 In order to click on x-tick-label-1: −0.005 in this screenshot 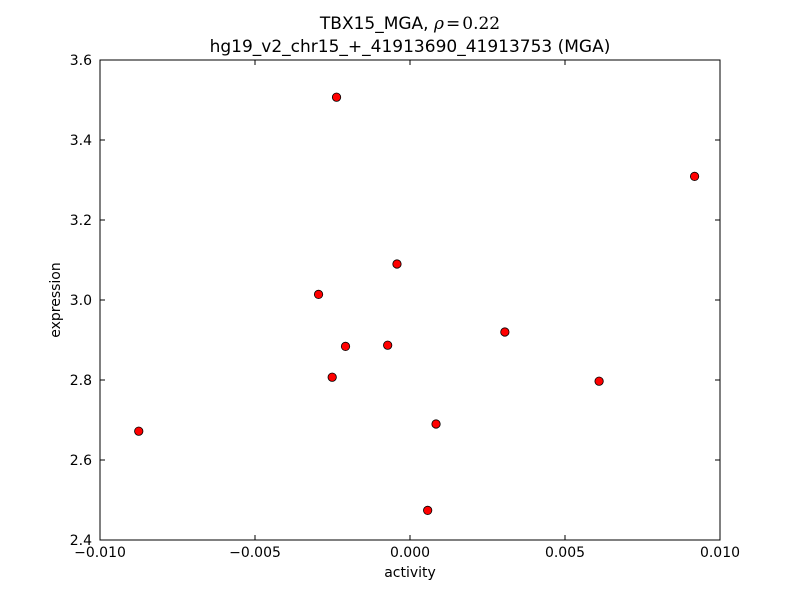, I will do `click(255, 553)`.